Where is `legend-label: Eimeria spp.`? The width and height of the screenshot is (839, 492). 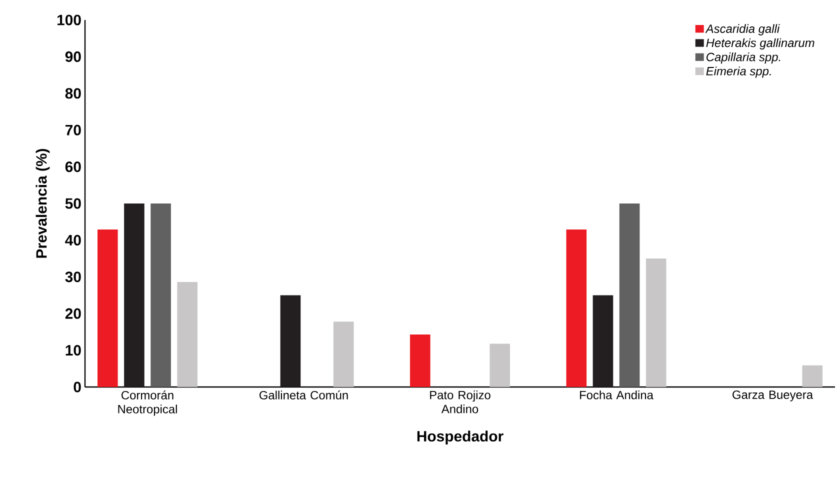 legend-label: Eimeria spp. is located at coordinates (738, 72).